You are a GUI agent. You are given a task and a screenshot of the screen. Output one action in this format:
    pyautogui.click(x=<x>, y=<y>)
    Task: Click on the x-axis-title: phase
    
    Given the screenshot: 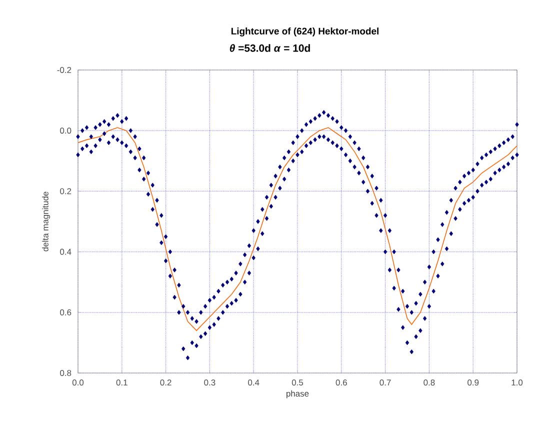 What is the action you would take?
    pyautogui.click(x=297, y=394)
    